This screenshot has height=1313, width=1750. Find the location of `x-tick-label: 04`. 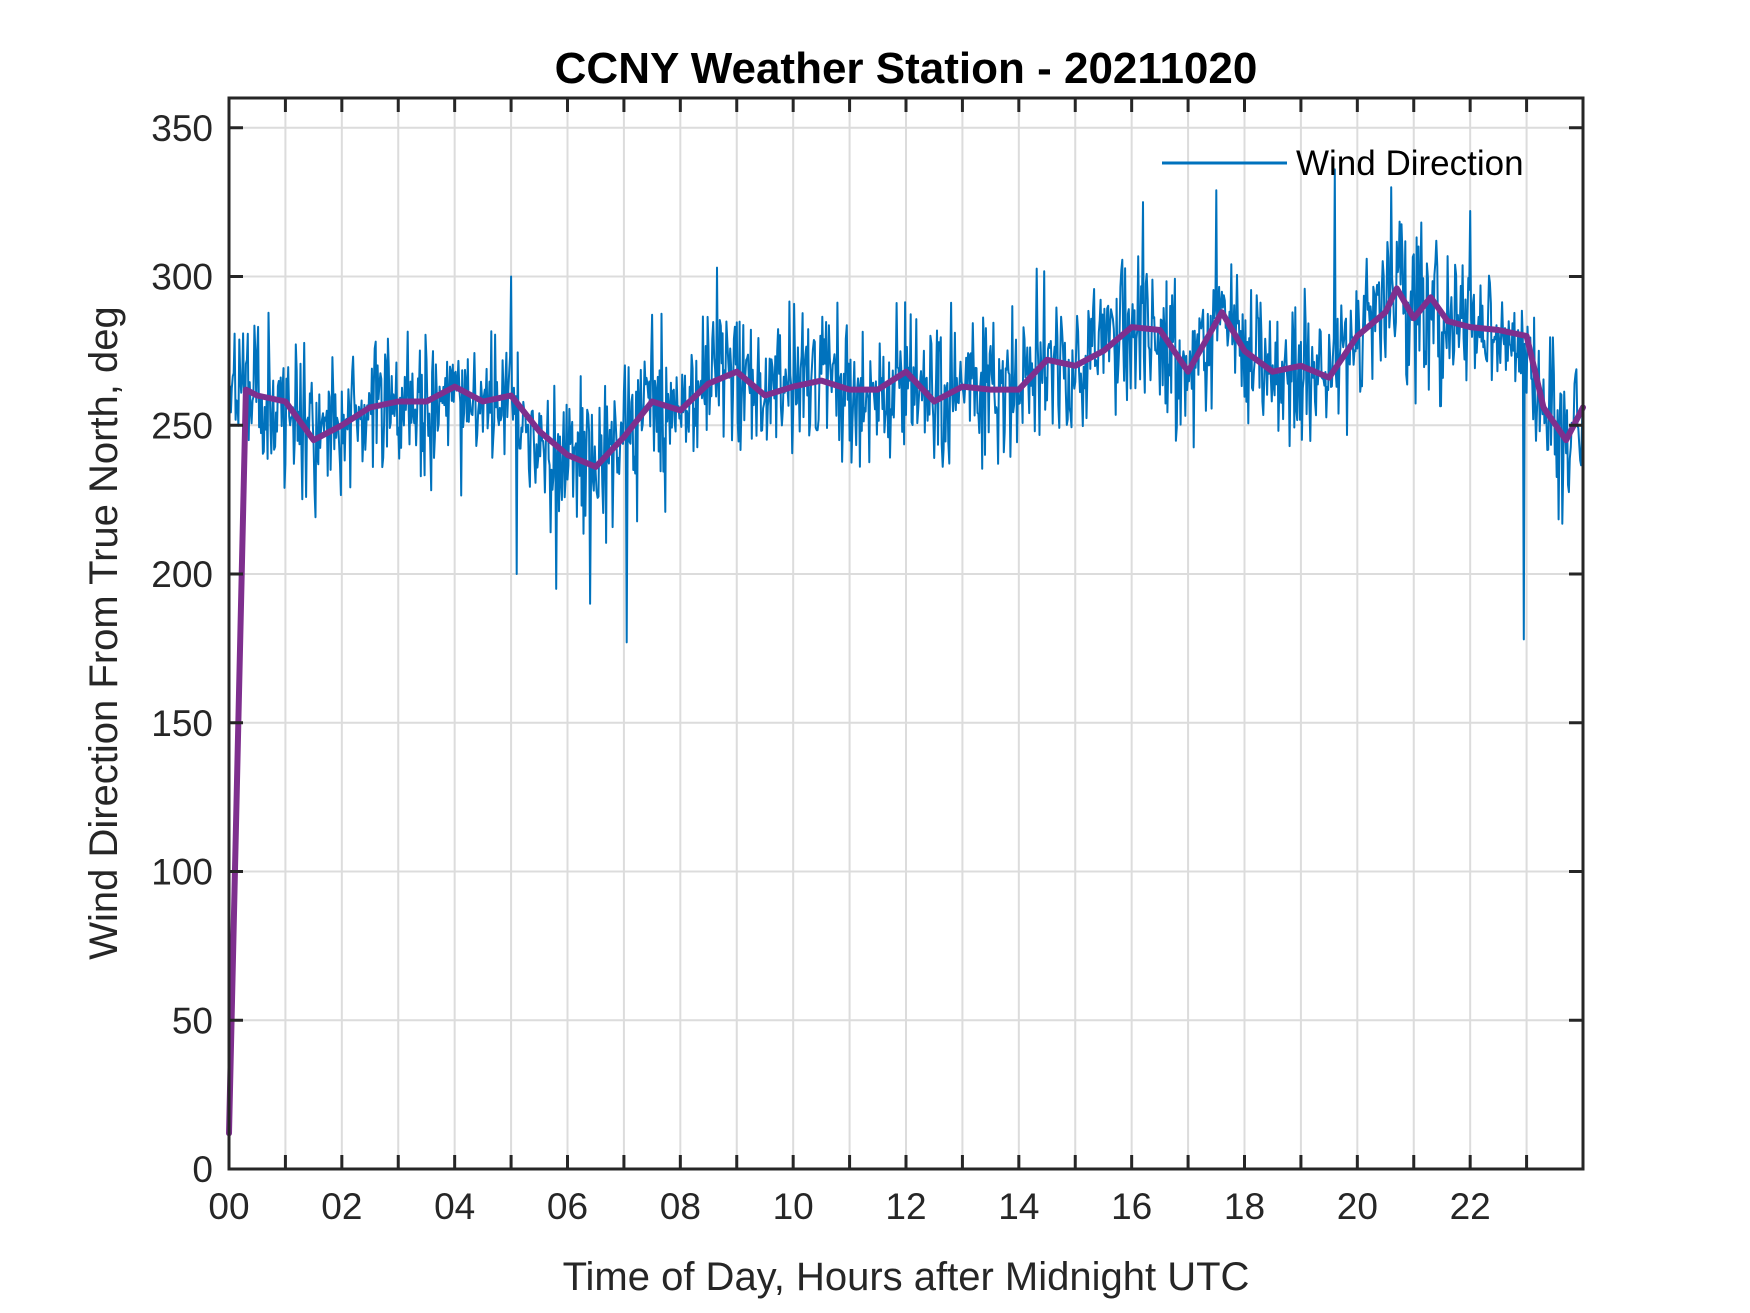

x-tick-label: 04 is located at coordinates (454, 1206).